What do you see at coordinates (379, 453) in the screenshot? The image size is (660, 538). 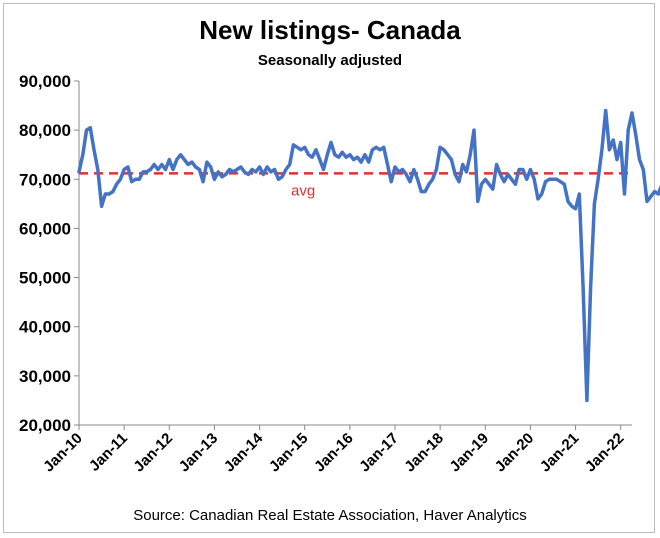 I see `x-tick-label: Jan-17` at bounding box center [379, 453].